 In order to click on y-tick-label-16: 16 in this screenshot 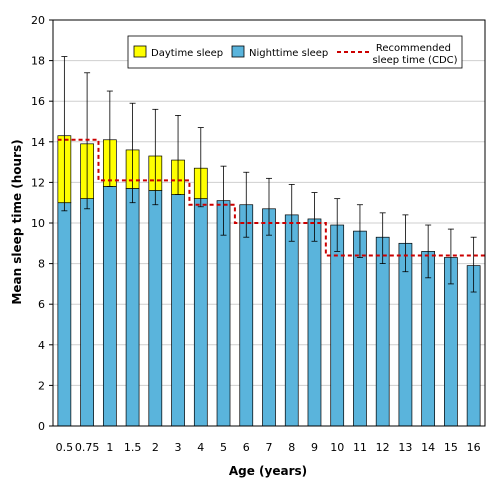, I will do `click(38, 101)`.